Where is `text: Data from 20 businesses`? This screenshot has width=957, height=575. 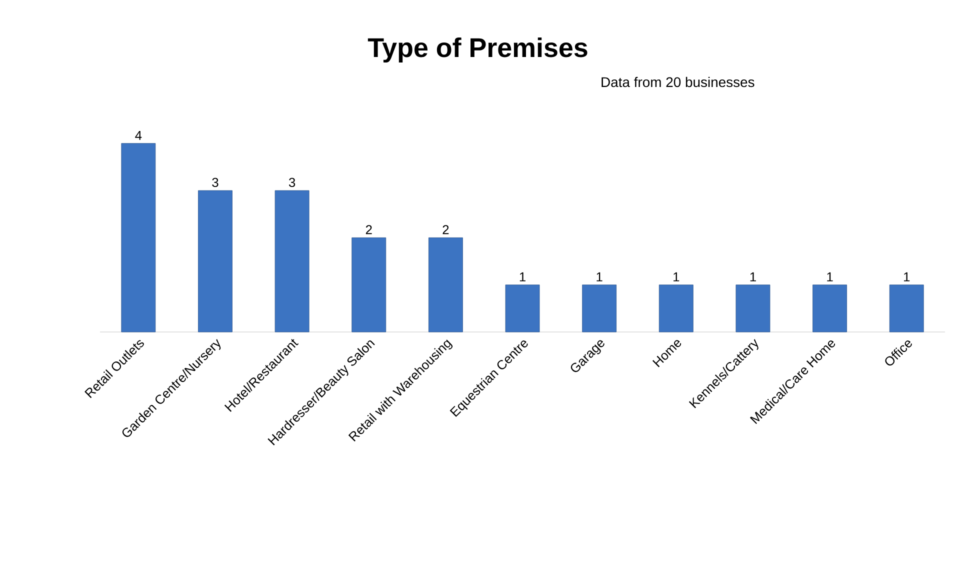 text: Data from 20 businesses is located at coordinates (678, 82).